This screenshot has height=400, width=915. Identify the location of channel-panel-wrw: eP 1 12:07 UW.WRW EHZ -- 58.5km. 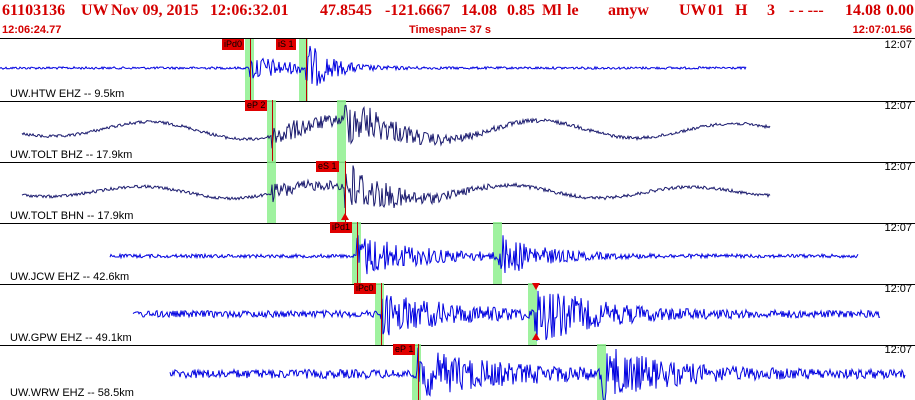
(457, 372).